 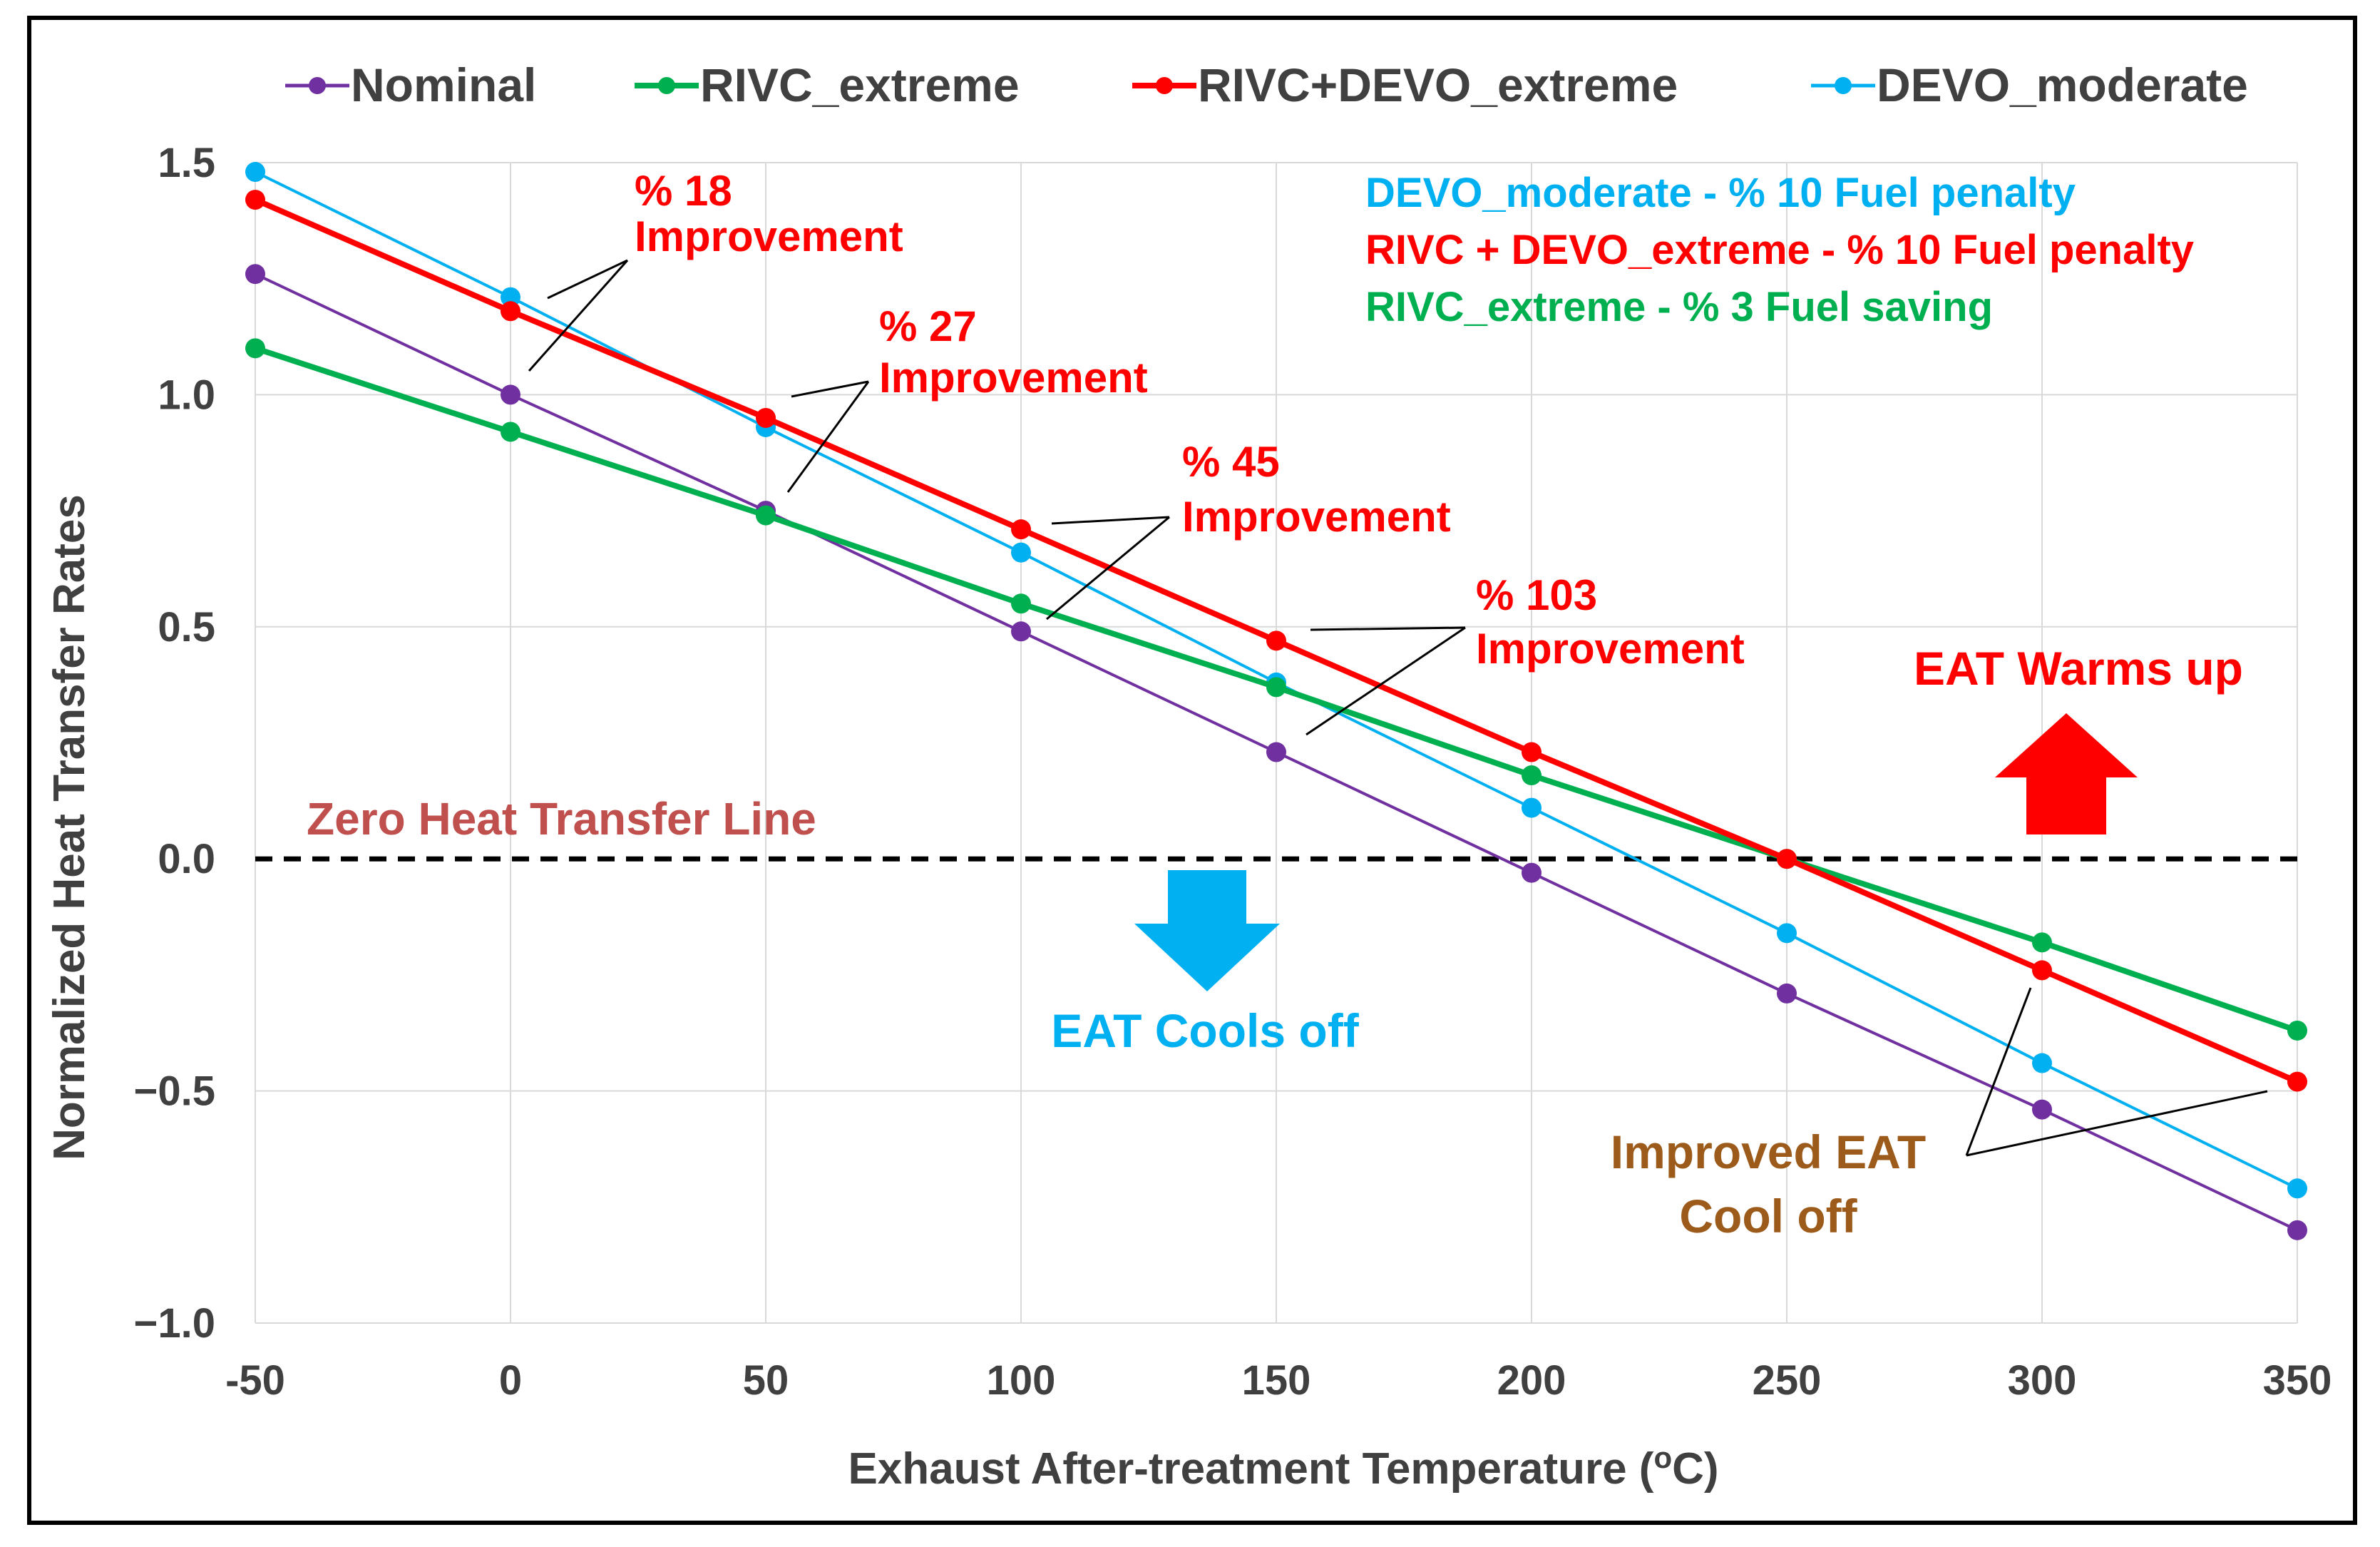 What do you see at coordinates (1663, 1457) in the screenshot?
I see `x-axis-label-sup: o` at bounding box center [1663, 1457].